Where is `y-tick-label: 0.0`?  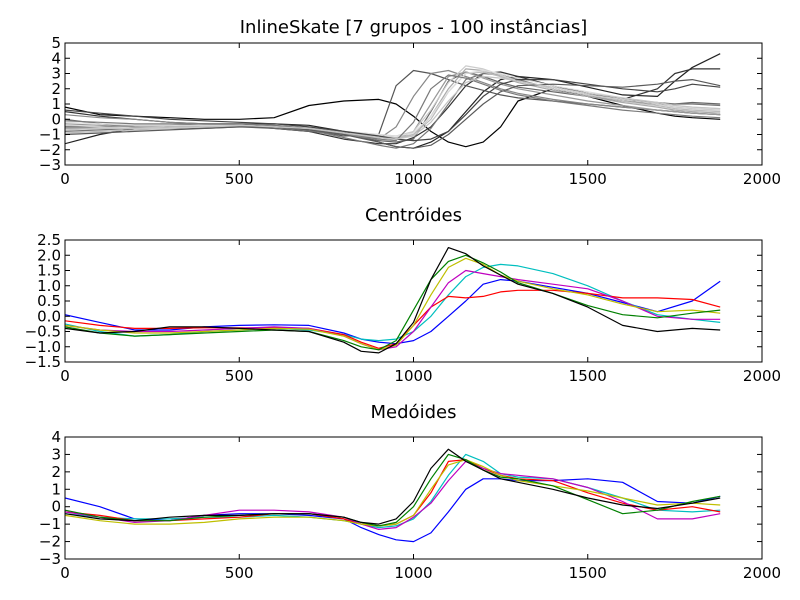
y-tick-label: 0.0 is located at coordinates (49, 316).